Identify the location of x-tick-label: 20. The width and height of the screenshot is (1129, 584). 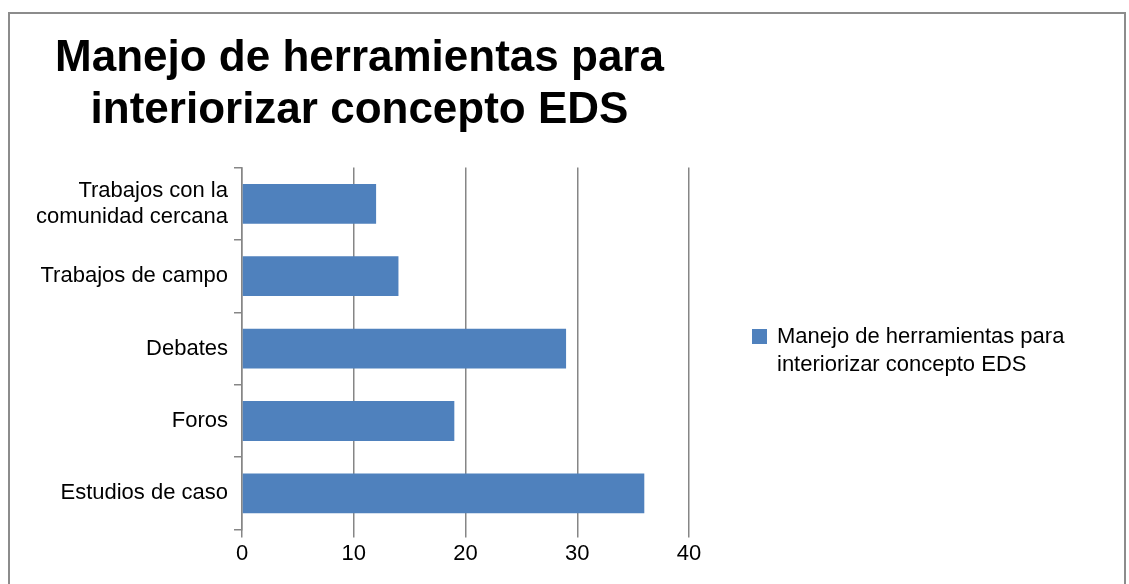
(465, 552).